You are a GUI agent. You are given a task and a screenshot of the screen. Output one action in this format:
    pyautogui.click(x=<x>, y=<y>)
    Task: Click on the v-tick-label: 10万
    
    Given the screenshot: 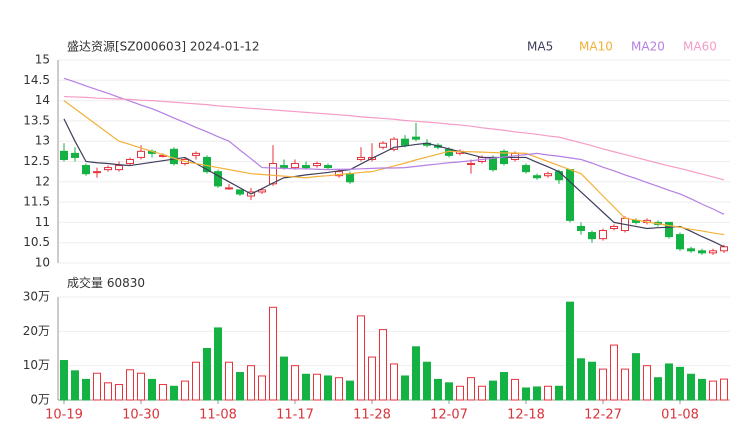 What is the action you would take?
    pyautogui.click(x=36, y=365)
    